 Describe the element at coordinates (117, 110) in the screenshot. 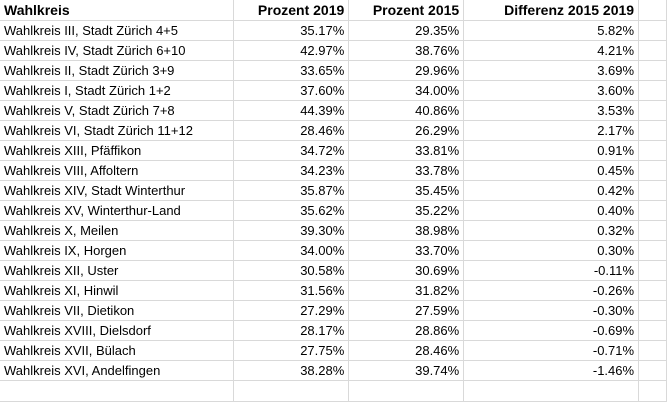

I see `cell-wahlkreis: Wahlkreis V, Stadt Zürich 7+8` at that location.